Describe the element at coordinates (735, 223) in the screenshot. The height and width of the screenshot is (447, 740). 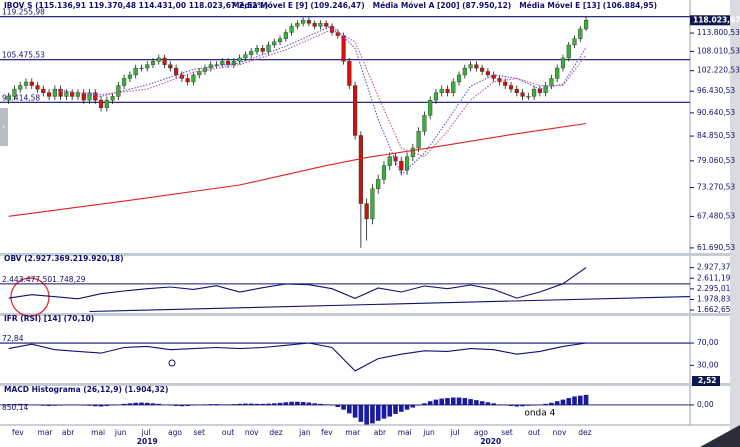
I see `side-bar` at that location.